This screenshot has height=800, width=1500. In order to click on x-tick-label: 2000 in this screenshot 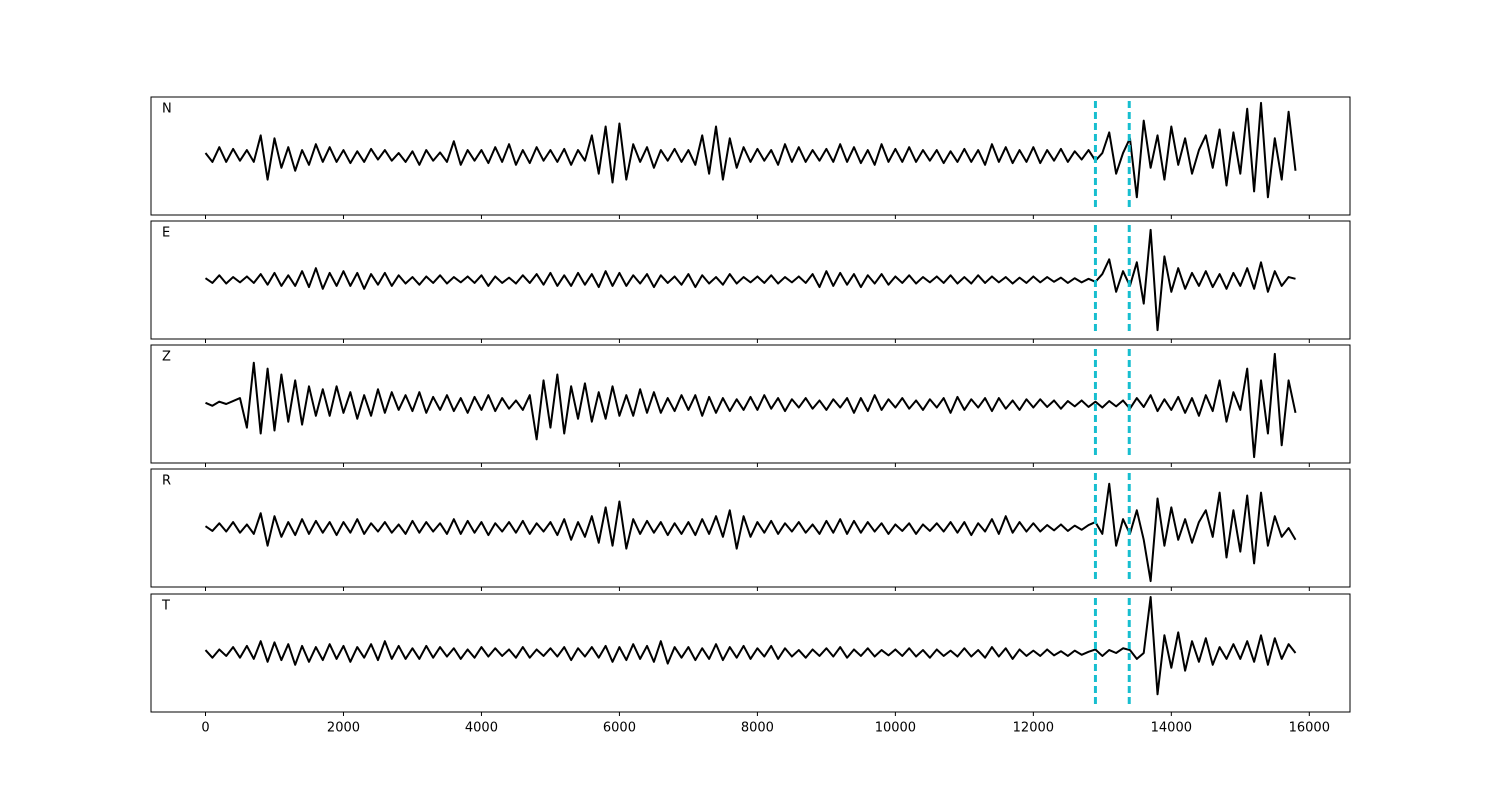, I will do `click(343, 728)`.